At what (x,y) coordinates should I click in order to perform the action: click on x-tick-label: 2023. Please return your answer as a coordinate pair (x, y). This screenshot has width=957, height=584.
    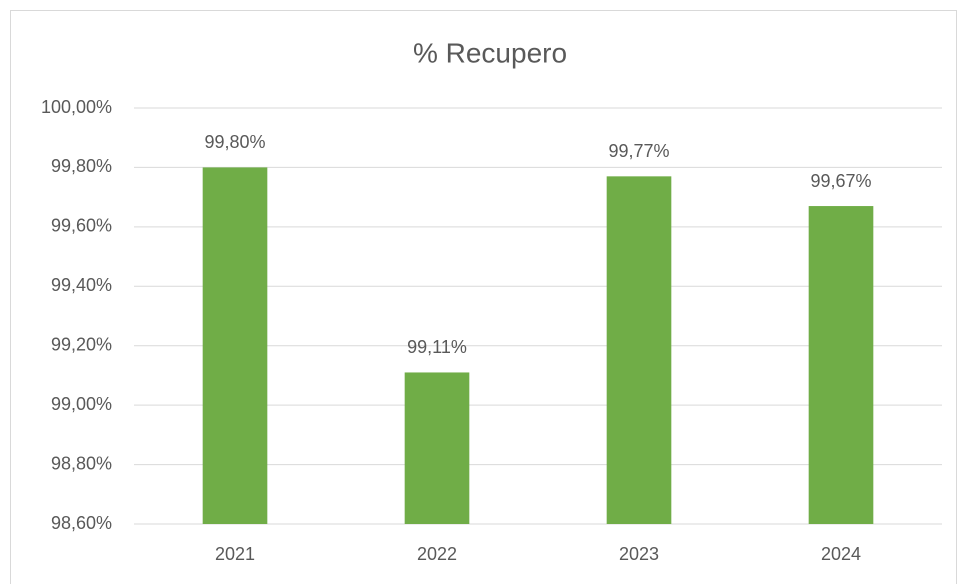
    Looking at the image, I should click on (639, 554).